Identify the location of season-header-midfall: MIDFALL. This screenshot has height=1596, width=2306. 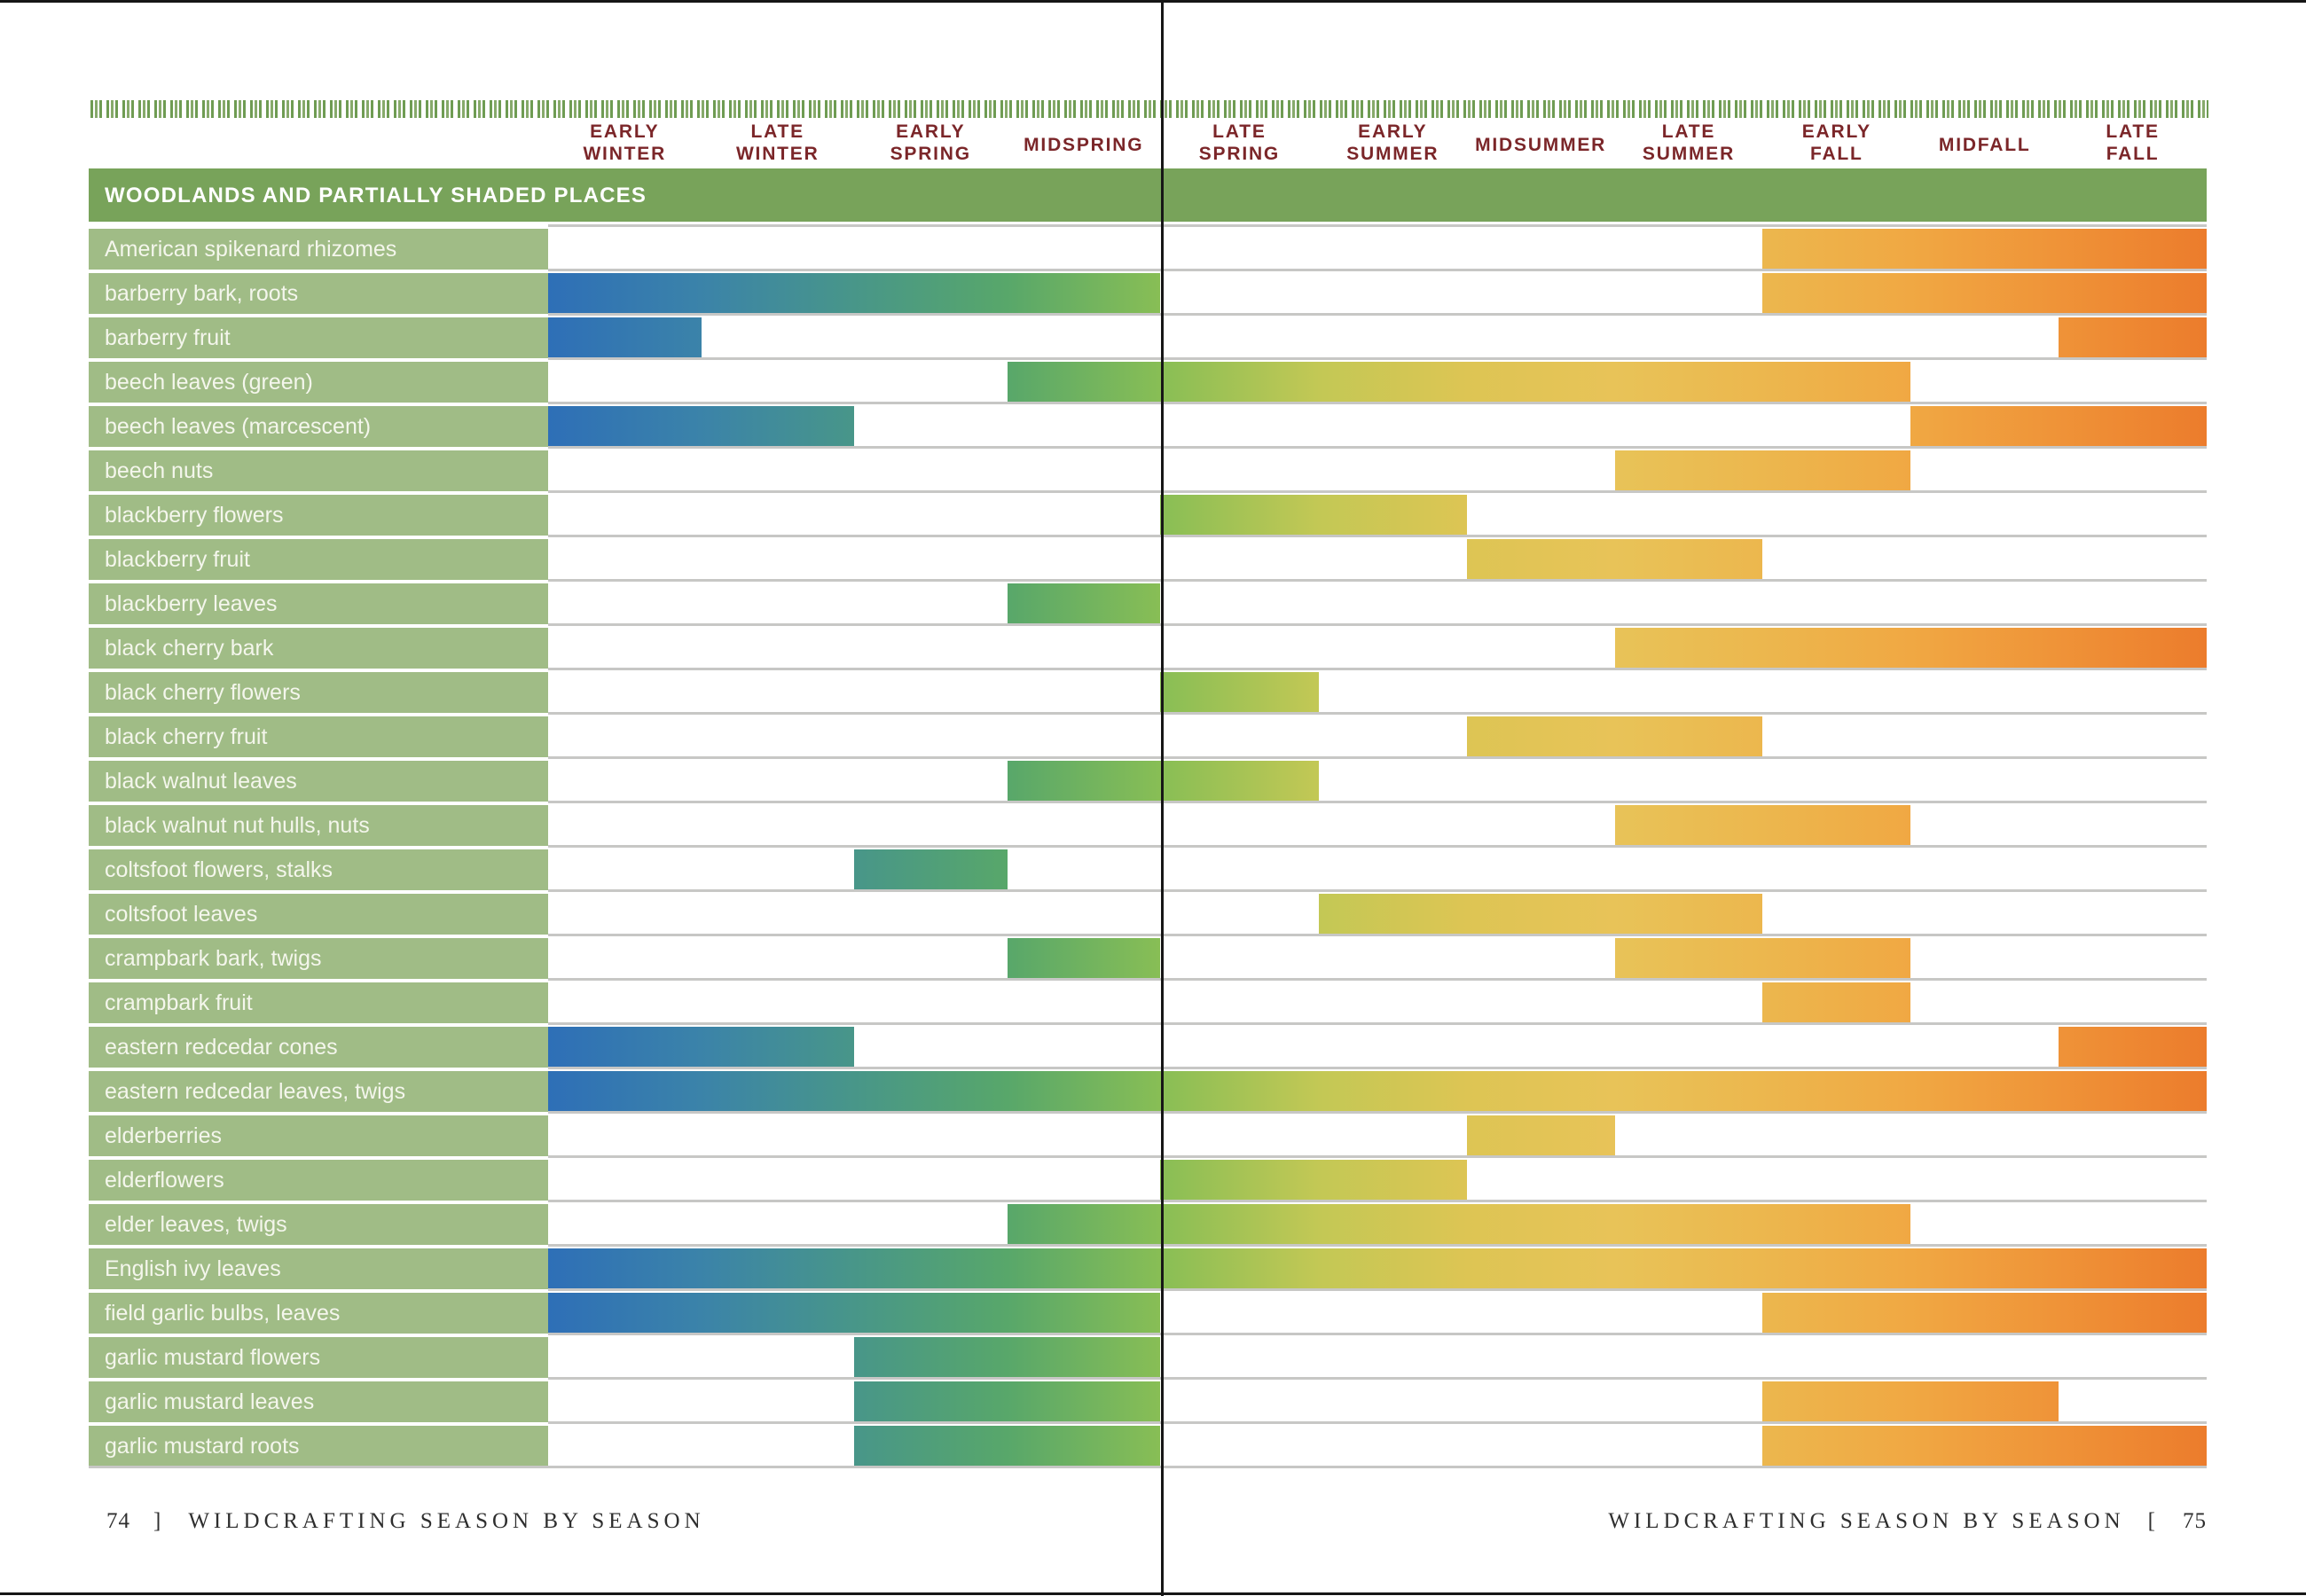
(1984, 145).